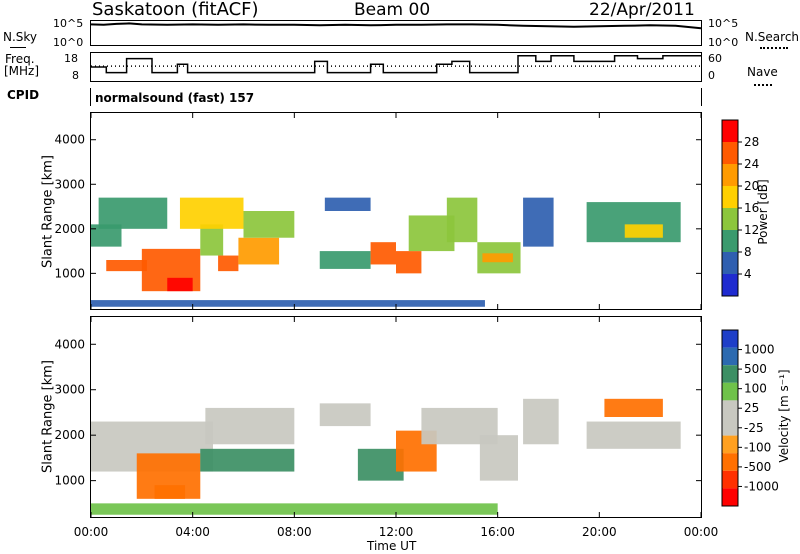 Image resolution: width=800 pixels, height=554 pixels. What do you see at coordinates (69, 229) in the screenshot?
I see `power-ytick-label: 2000` at bounding box center [69, 229].